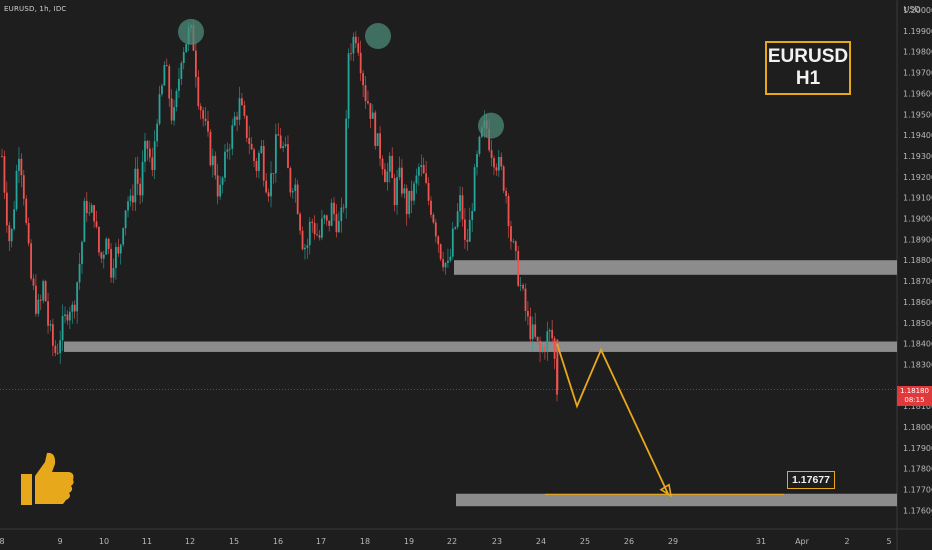 Image resolution: width=932 pixels, height=550 pixels. I want to click on time-tick-label: 29, so click(673, 541).